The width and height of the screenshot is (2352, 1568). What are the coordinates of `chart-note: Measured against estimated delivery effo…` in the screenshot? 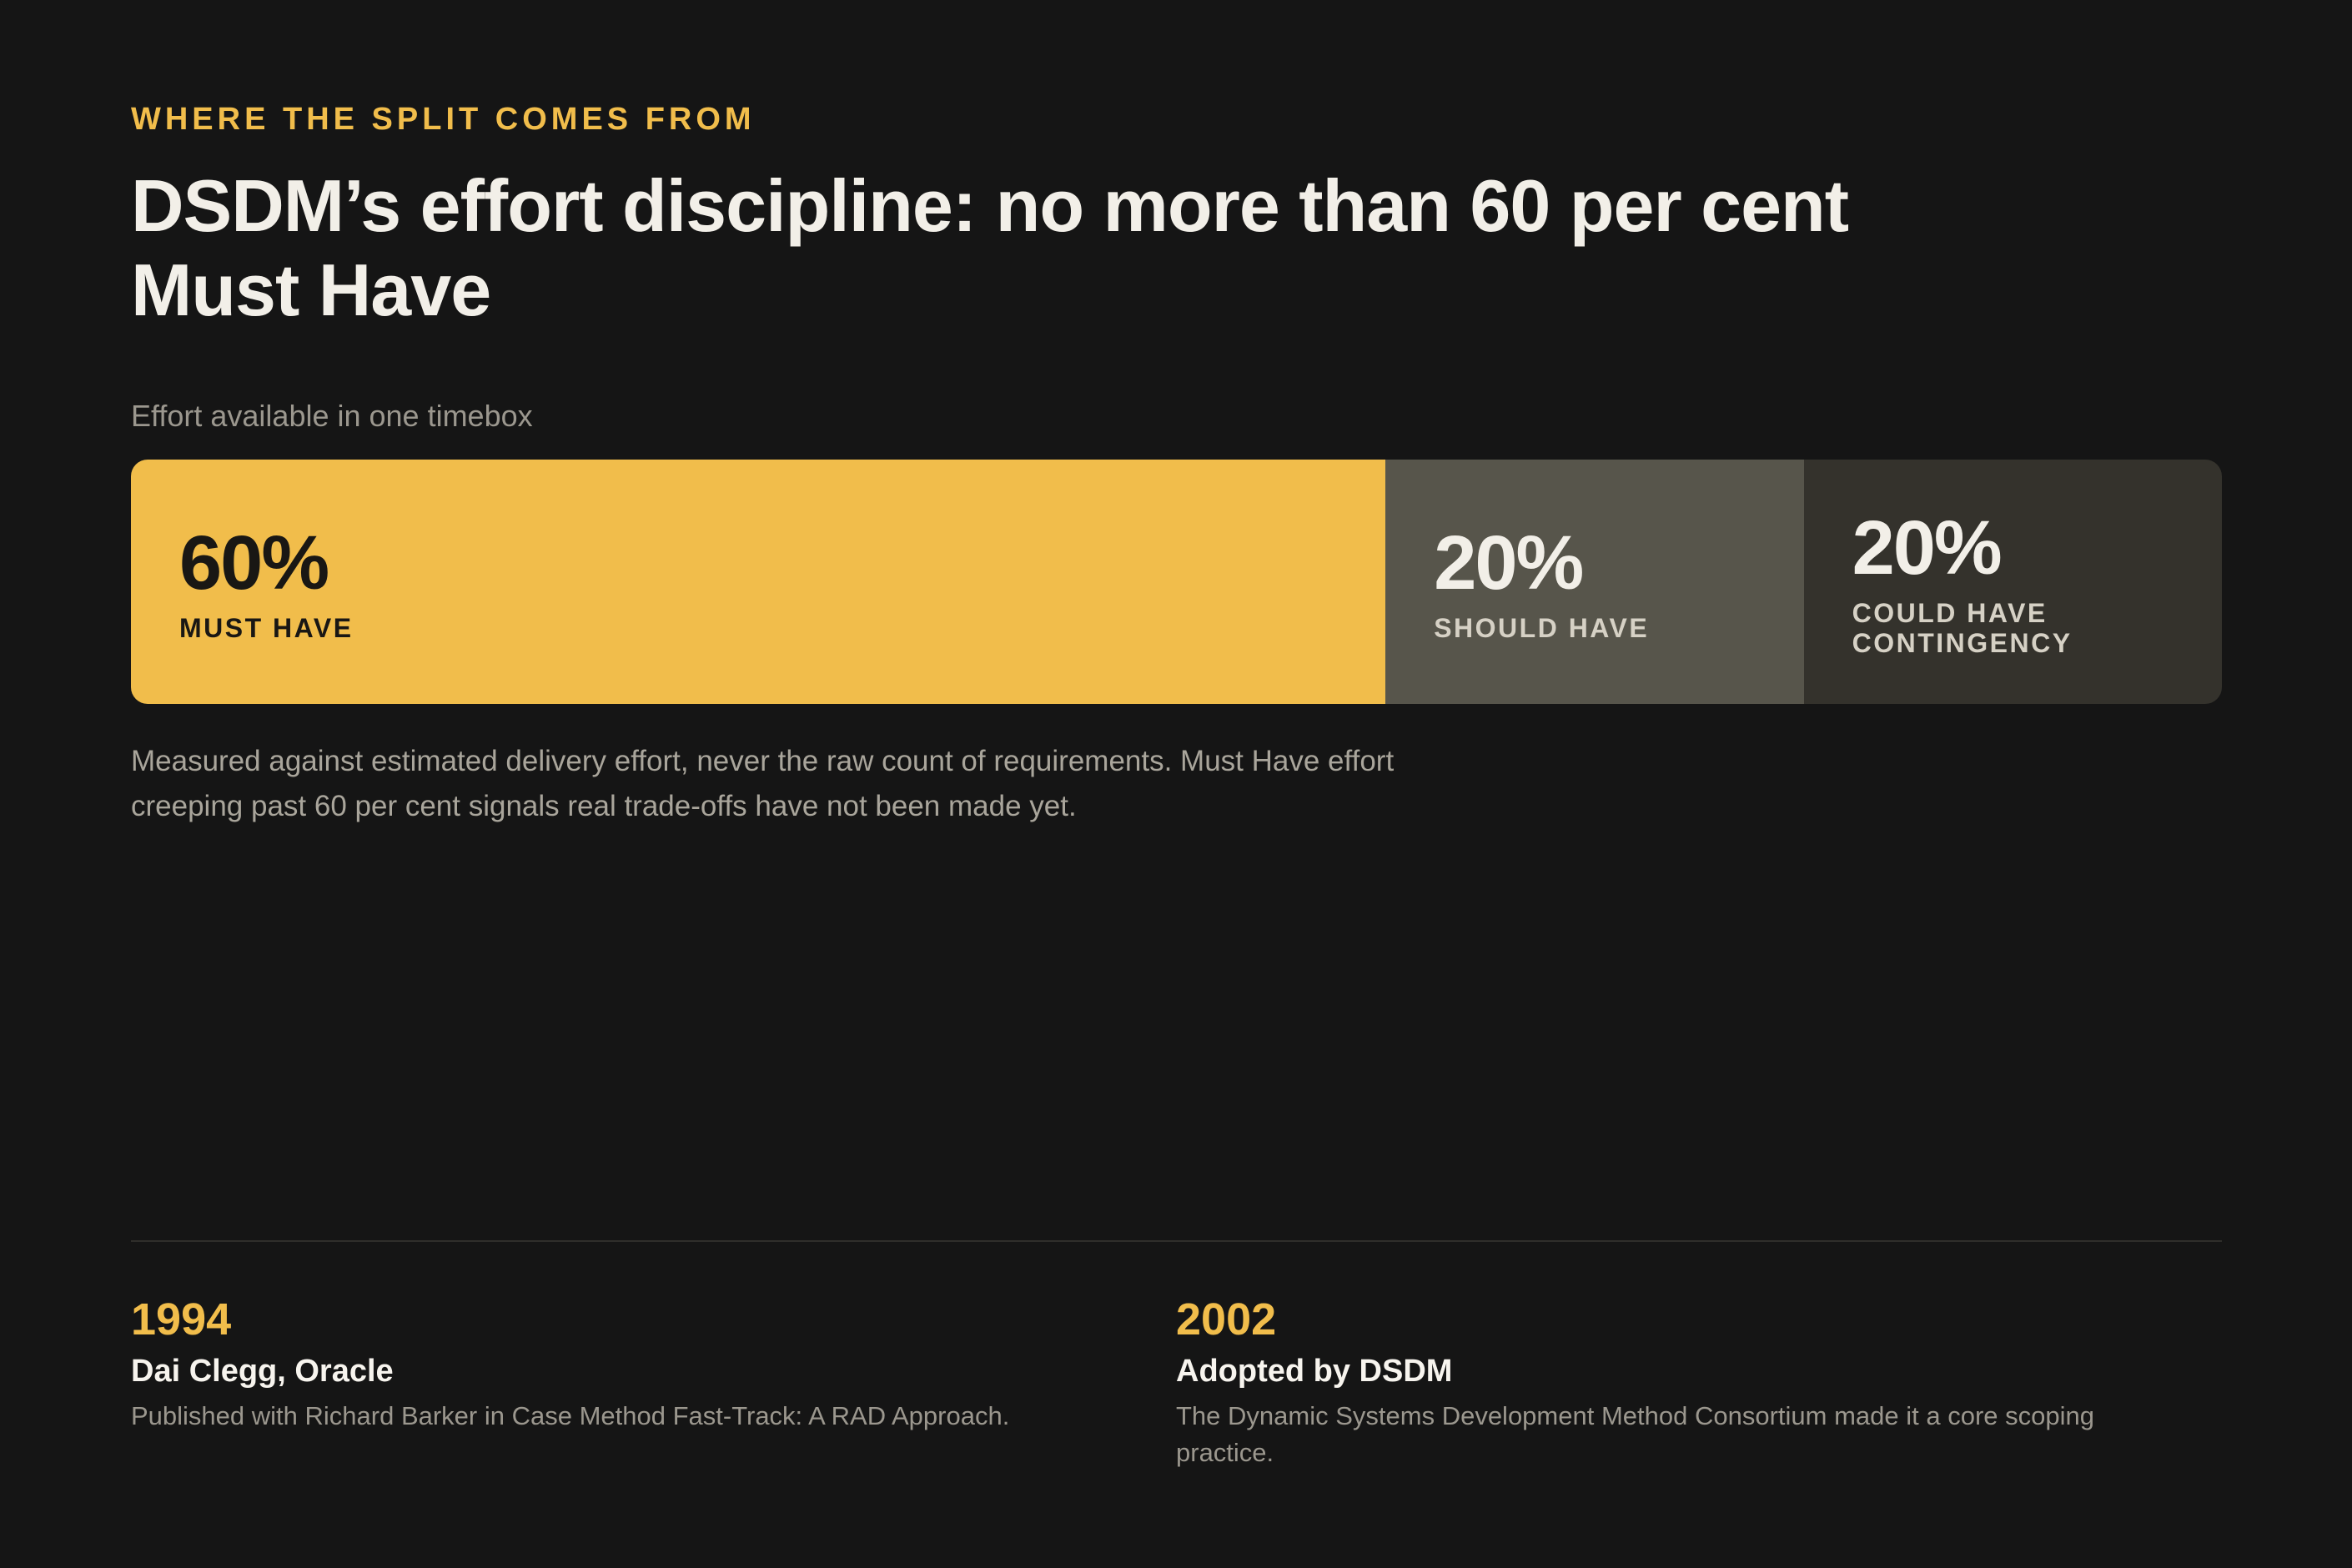 It's located at (763, 783).